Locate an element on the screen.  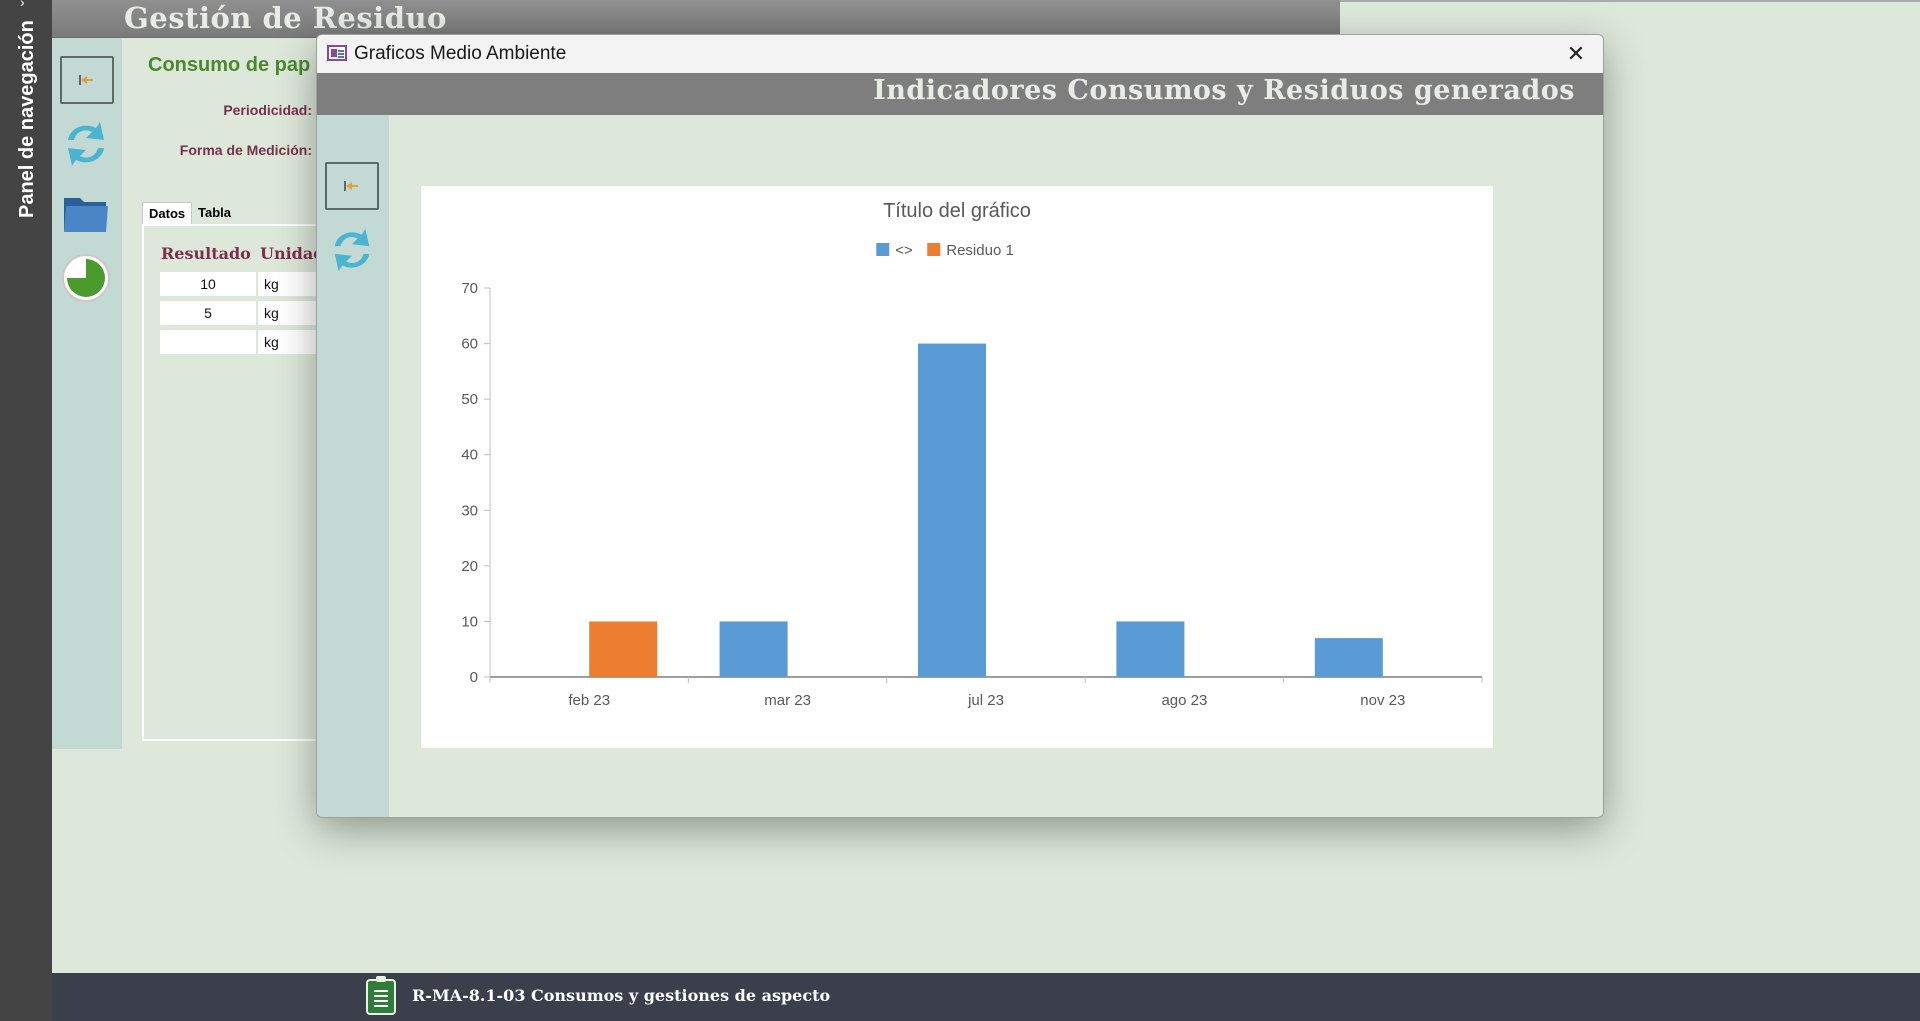
resultado-cell is located at coordinates (208, 342).